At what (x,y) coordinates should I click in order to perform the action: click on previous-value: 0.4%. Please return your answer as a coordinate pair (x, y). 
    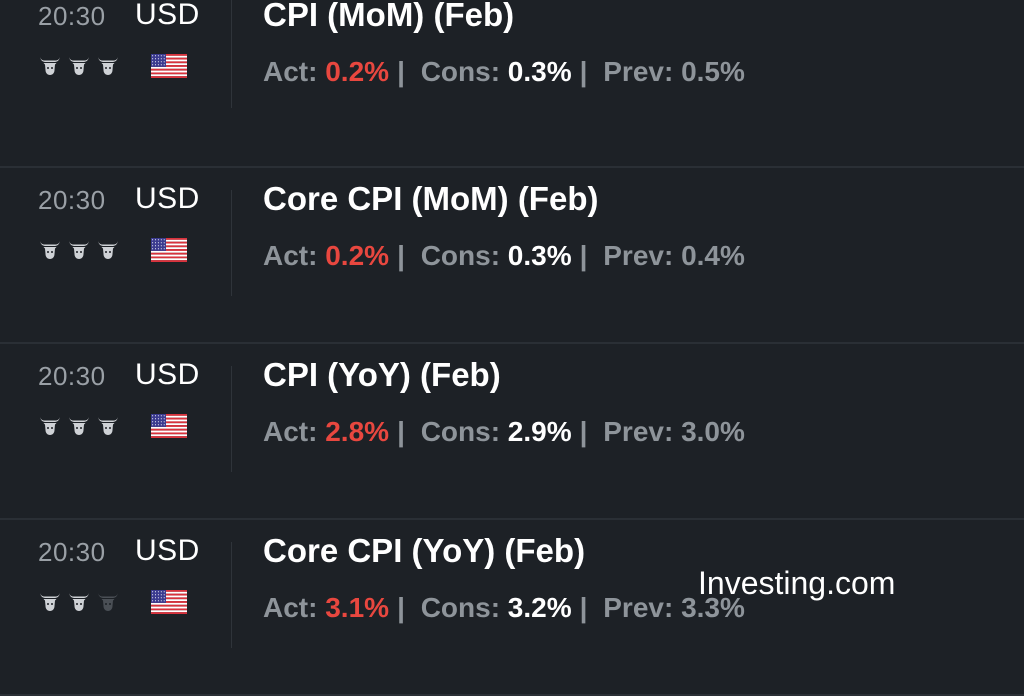
    Looking at the image, I should click on (713, 255).